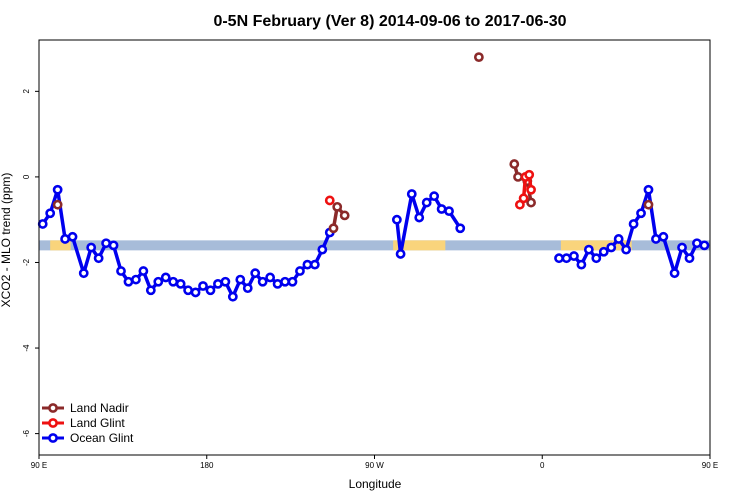 The width and height of the screenshot is (750, 500). What do you see at coordinates (26, 91) in the screenshot?
I see `y-tick-label: 2` at bounding box center [26, 91].